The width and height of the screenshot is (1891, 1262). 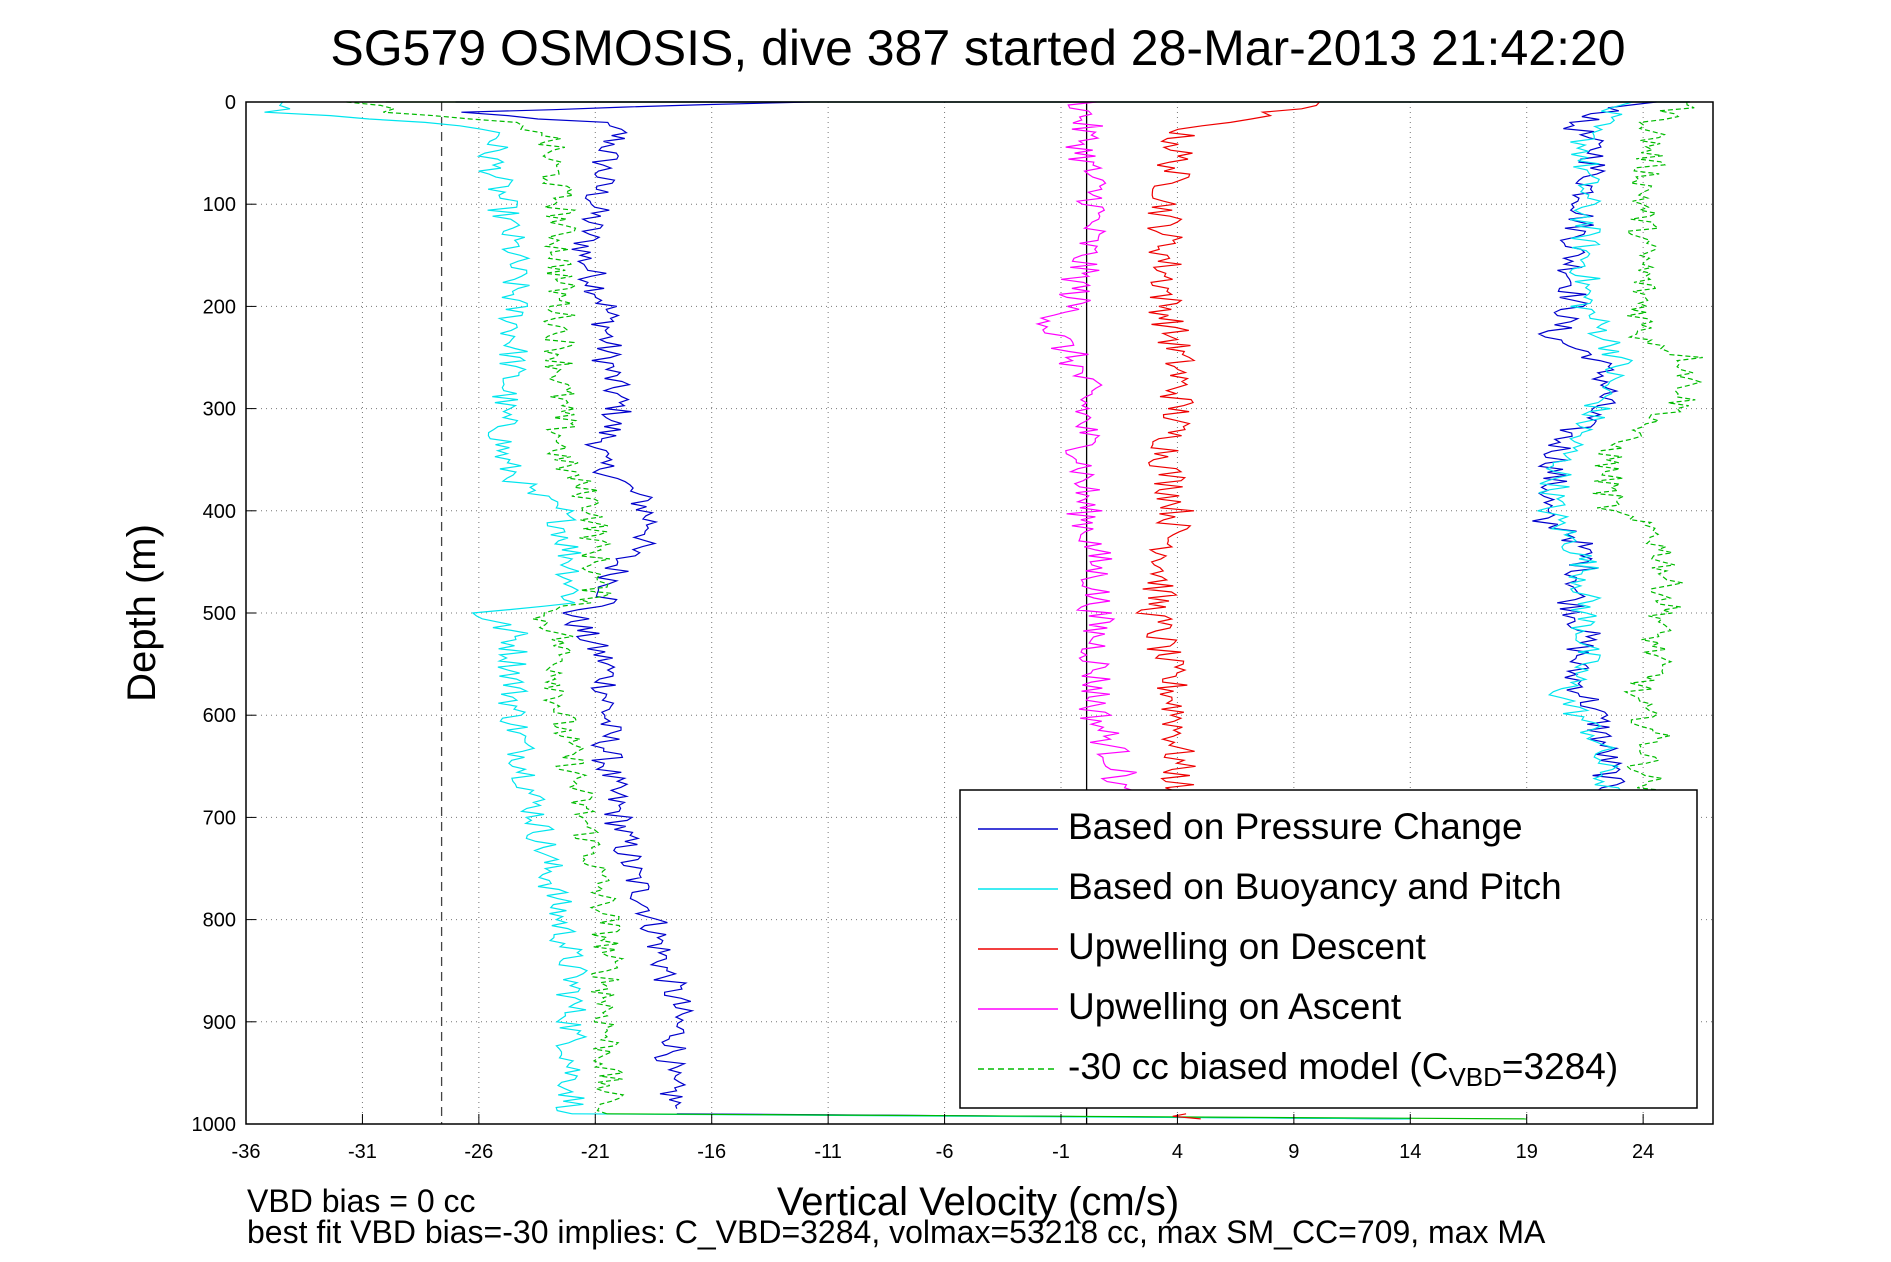 What do you see at coordinates (219, 1023) in the screenshot?
I see `y-tick-label: 900` at bounding box center [219, 1023].